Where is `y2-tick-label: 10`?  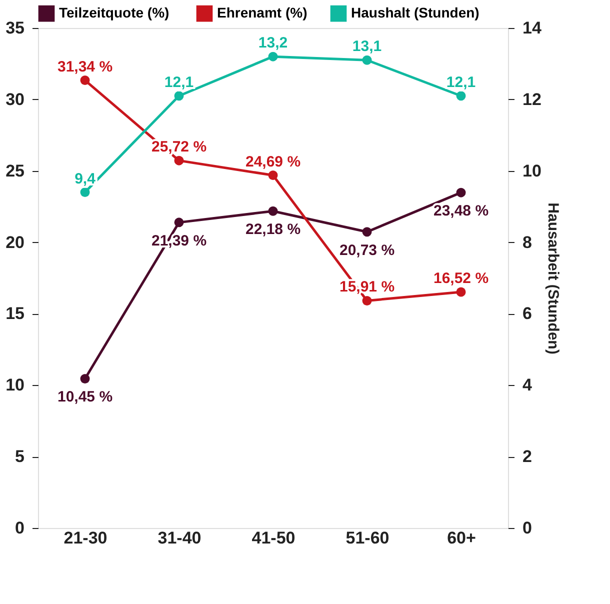 y2-tick-label: 10 is located at coordinates (532, 170).